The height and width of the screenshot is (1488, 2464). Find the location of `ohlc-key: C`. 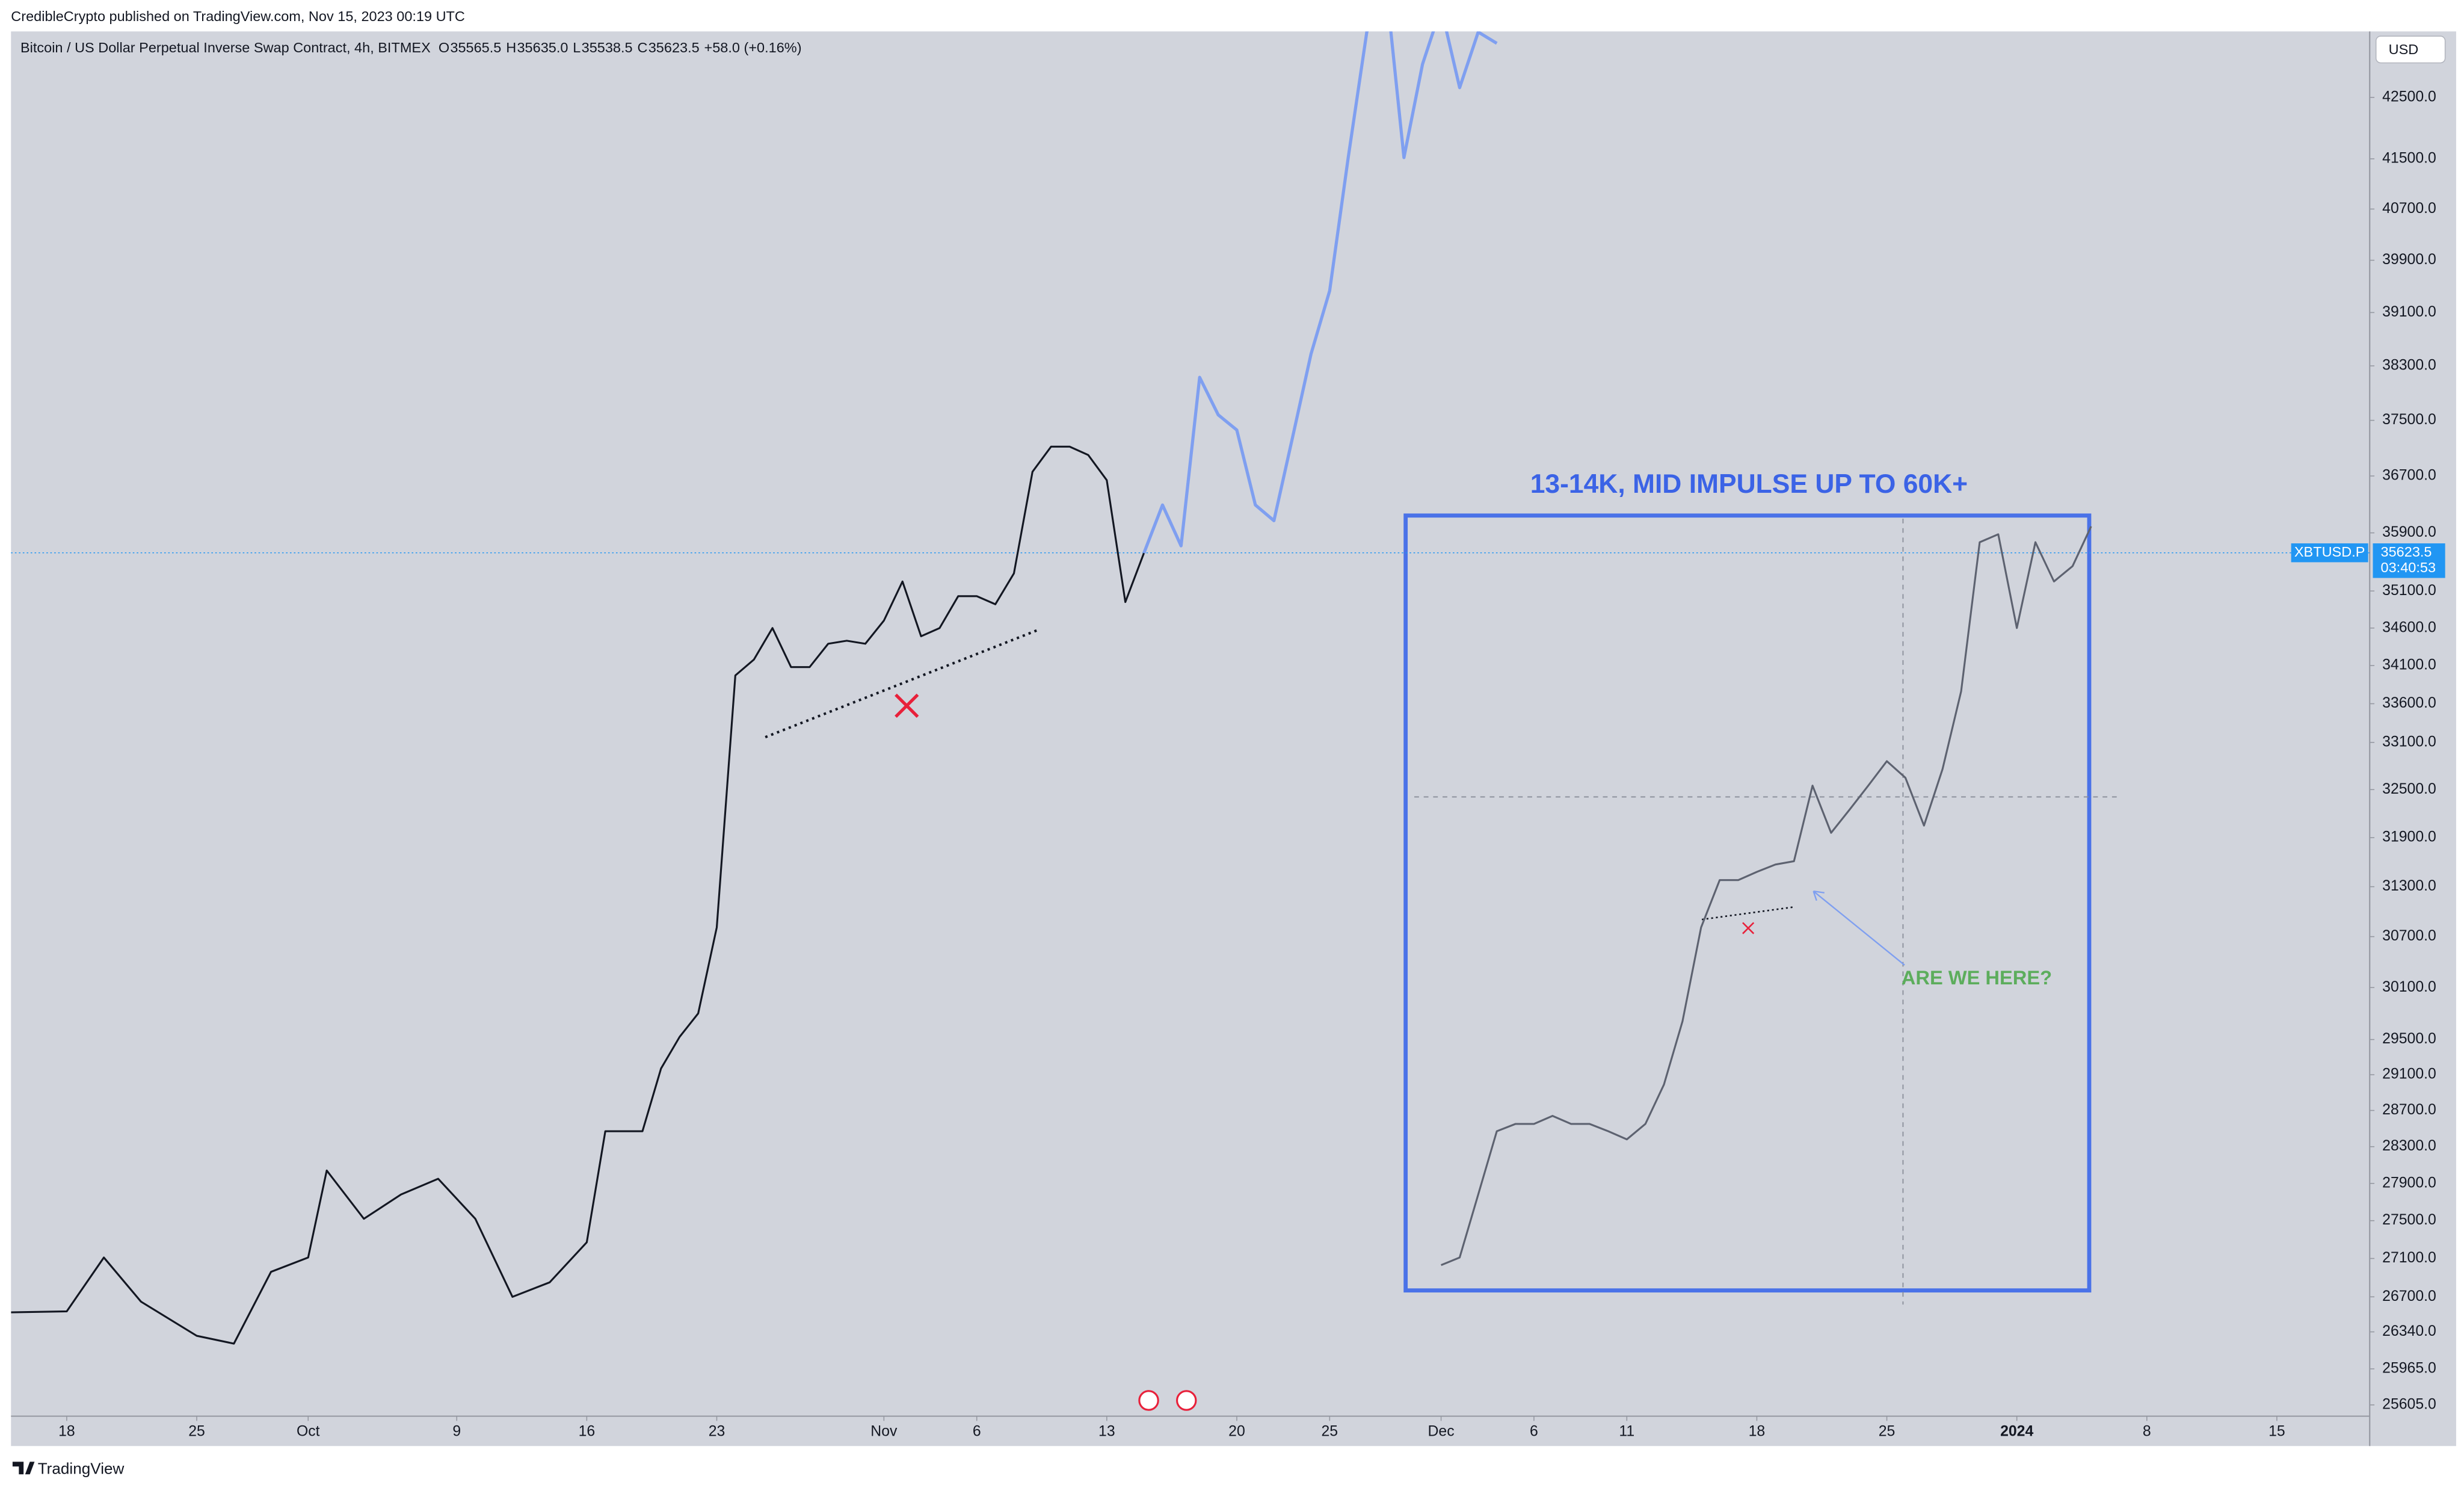

ohlc-key: C is located at coordinates (642, 47).